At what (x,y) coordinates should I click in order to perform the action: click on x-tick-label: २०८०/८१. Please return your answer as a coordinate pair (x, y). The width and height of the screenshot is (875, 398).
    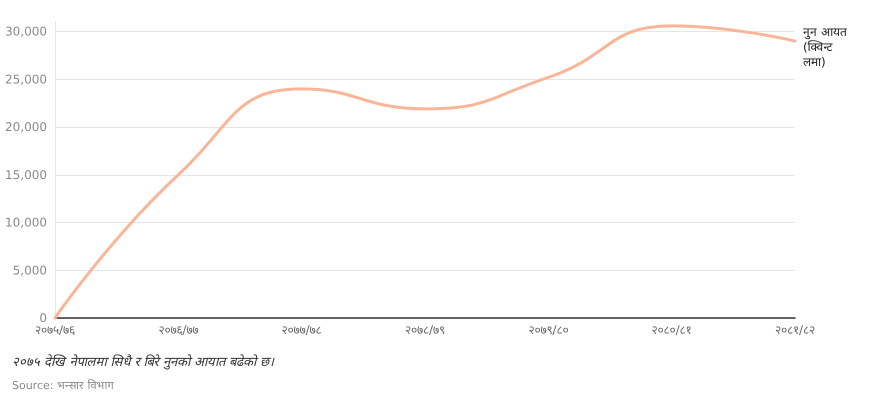
    Looking at the image, I should click on (672, 330).